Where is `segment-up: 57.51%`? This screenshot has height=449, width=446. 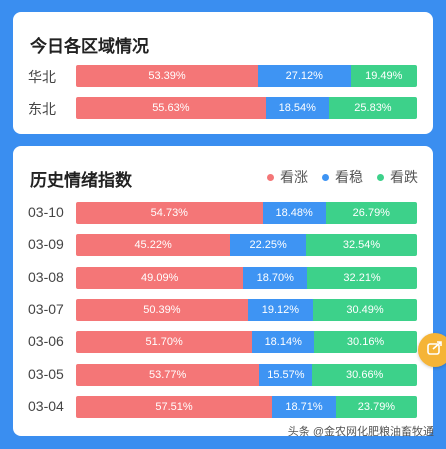 segment-up: 57.51% is located at coordinates (174, 406).